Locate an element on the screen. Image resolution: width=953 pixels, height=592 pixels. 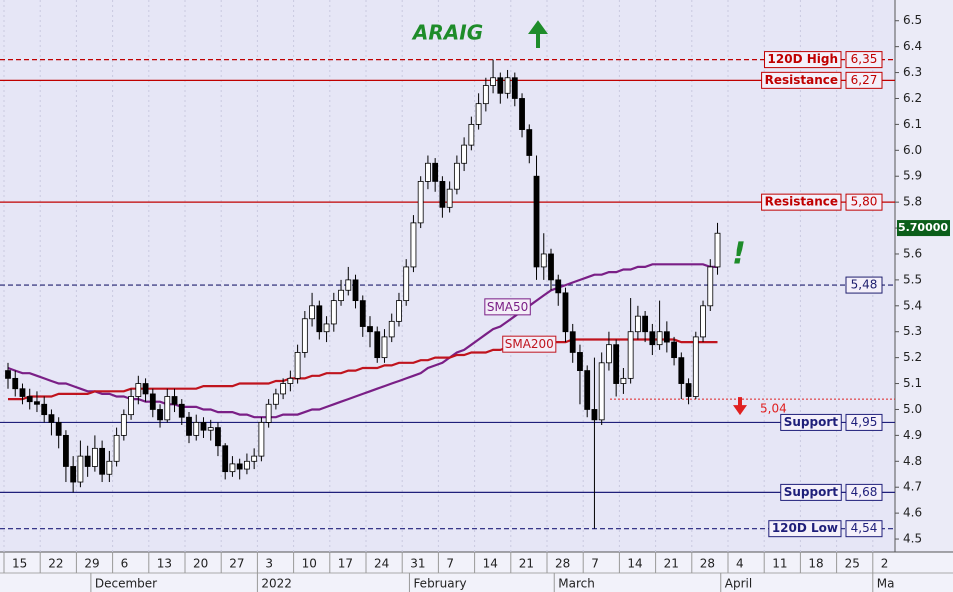
x-tick-label: 2 is located at coordinates (885, 564).